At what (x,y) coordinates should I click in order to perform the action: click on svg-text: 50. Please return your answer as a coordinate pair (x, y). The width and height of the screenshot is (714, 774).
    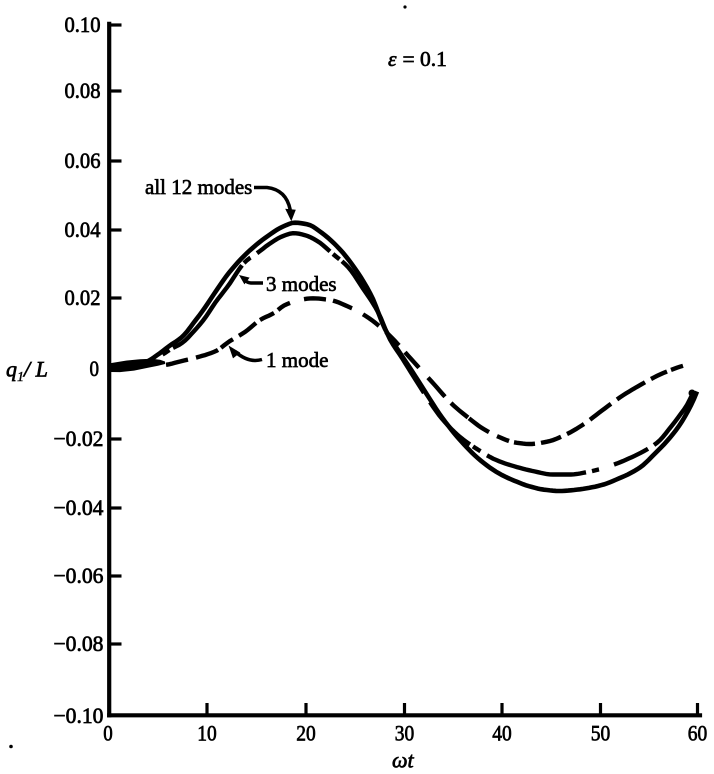
    Looking at the image, I should click on (601, 733).